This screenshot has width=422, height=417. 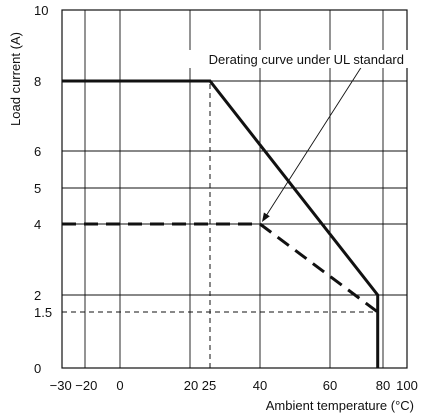 I want to click on y-axis-label: Load current (A), so click(x=15, y=79).